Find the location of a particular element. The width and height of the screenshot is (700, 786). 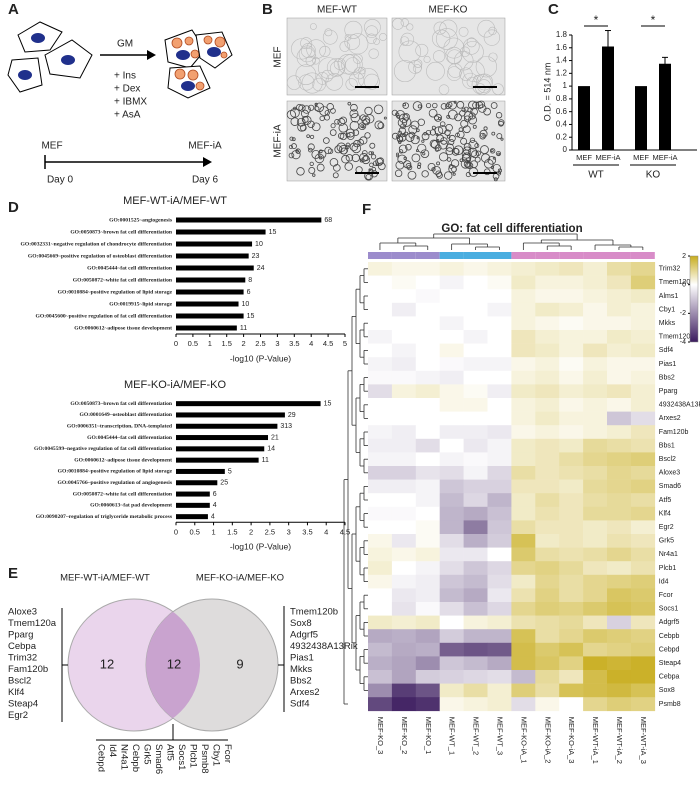

row-label: Bbs1 is located at coordinates (667, 445).